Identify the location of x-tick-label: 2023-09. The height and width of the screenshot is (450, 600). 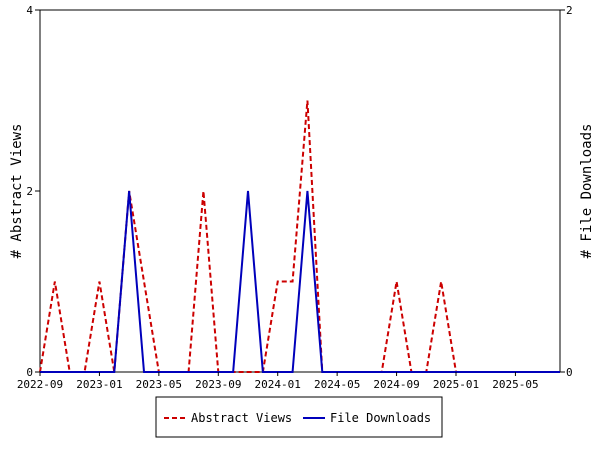
(218, 384).